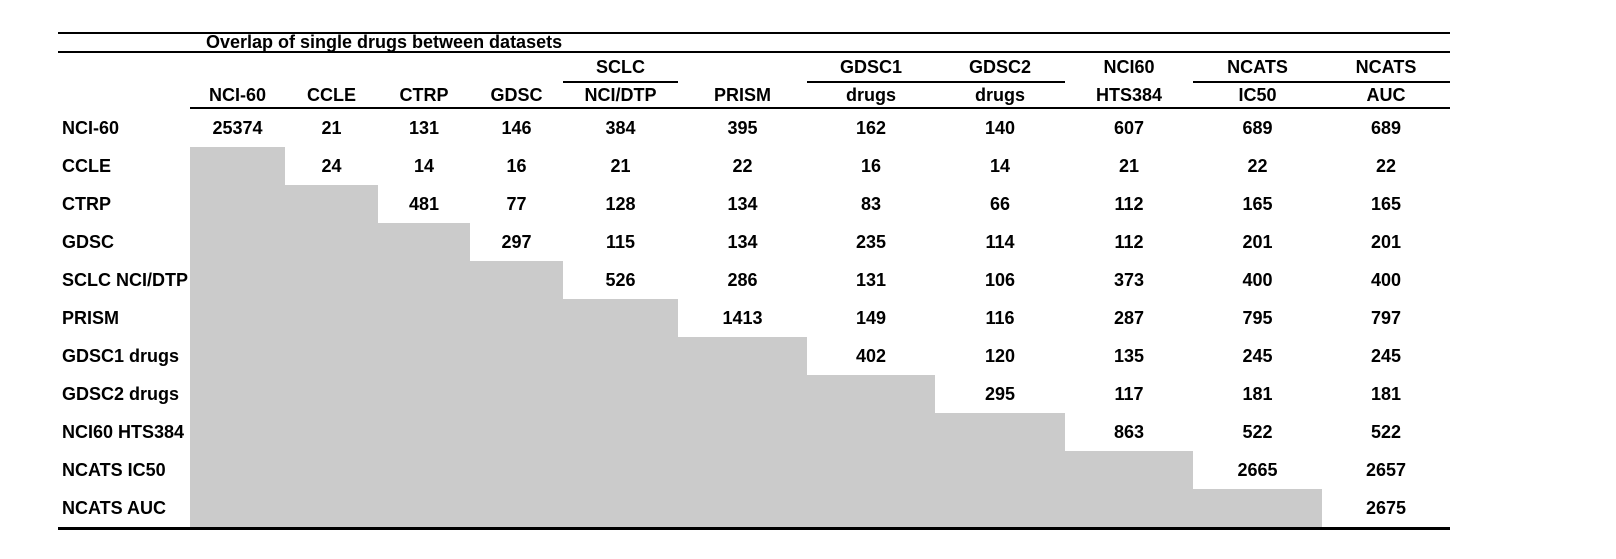 This screenshot has width=1616, height=559. What do you see at coordinates (1386, 318) in the screenshot?
I see `matrix-cell: 797` at bounding box center [1386, 318].